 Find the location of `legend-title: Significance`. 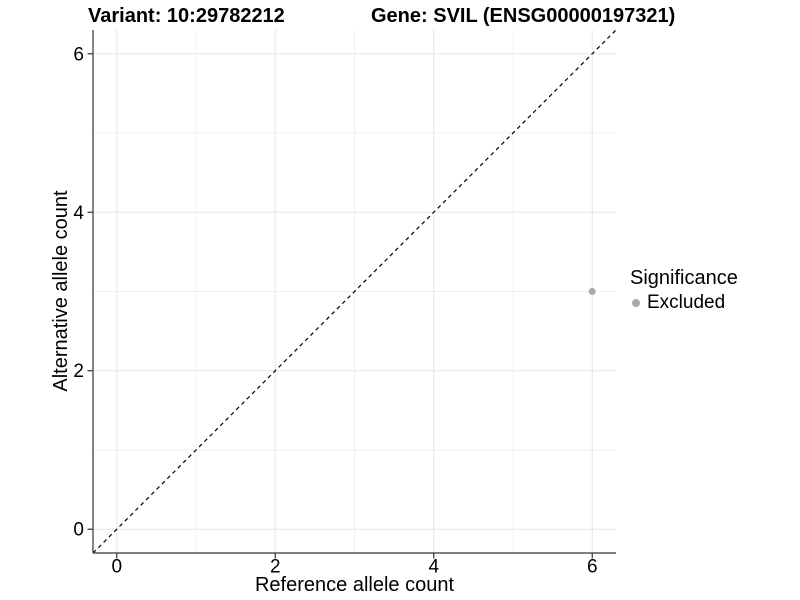

legend-title: Significance is located at coordinates (684, 278).